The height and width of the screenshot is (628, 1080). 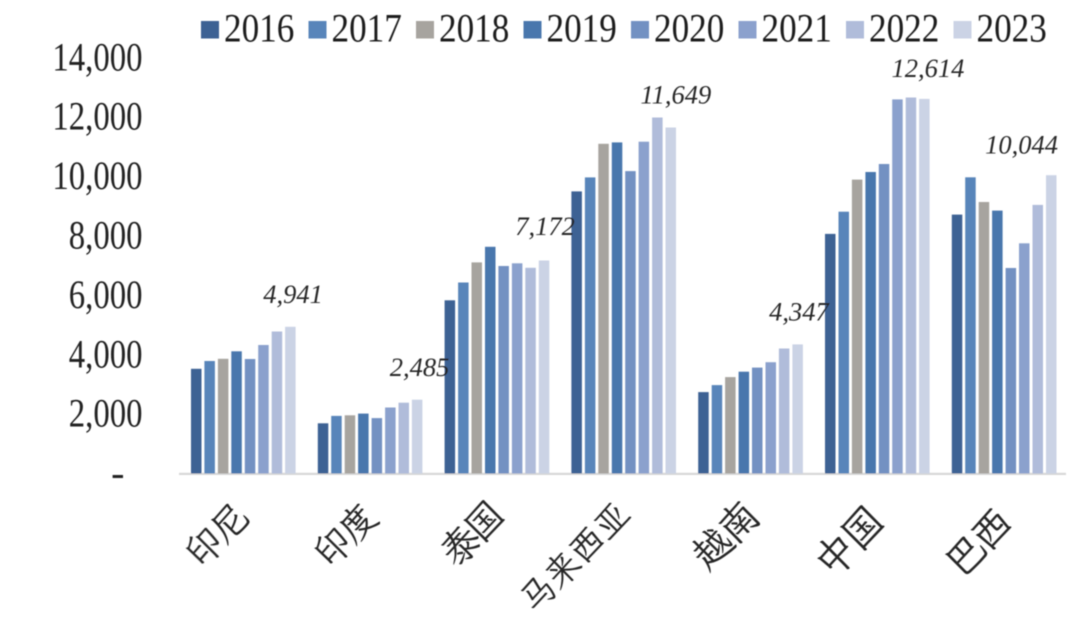 What do you see at coordinates (1012, 28) in the screenshot?
I see `svg-text: 2023` at bounding box center [1012, 28].